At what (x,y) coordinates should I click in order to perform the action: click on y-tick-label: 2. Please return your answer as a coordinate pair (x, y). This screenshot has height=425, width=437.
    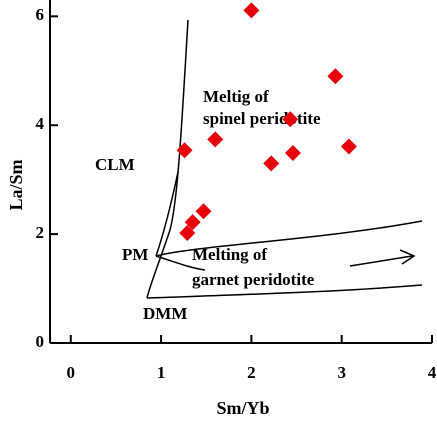
    Looking at the image, I should click on (40, 232).